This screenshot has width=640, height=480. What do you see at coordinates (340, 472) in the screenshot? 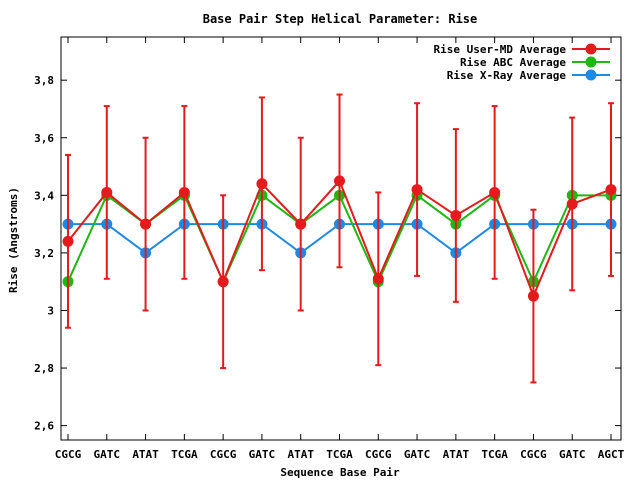
I see `x-axis-label: Sequence Base Pair` at bounding box center [340, 472].